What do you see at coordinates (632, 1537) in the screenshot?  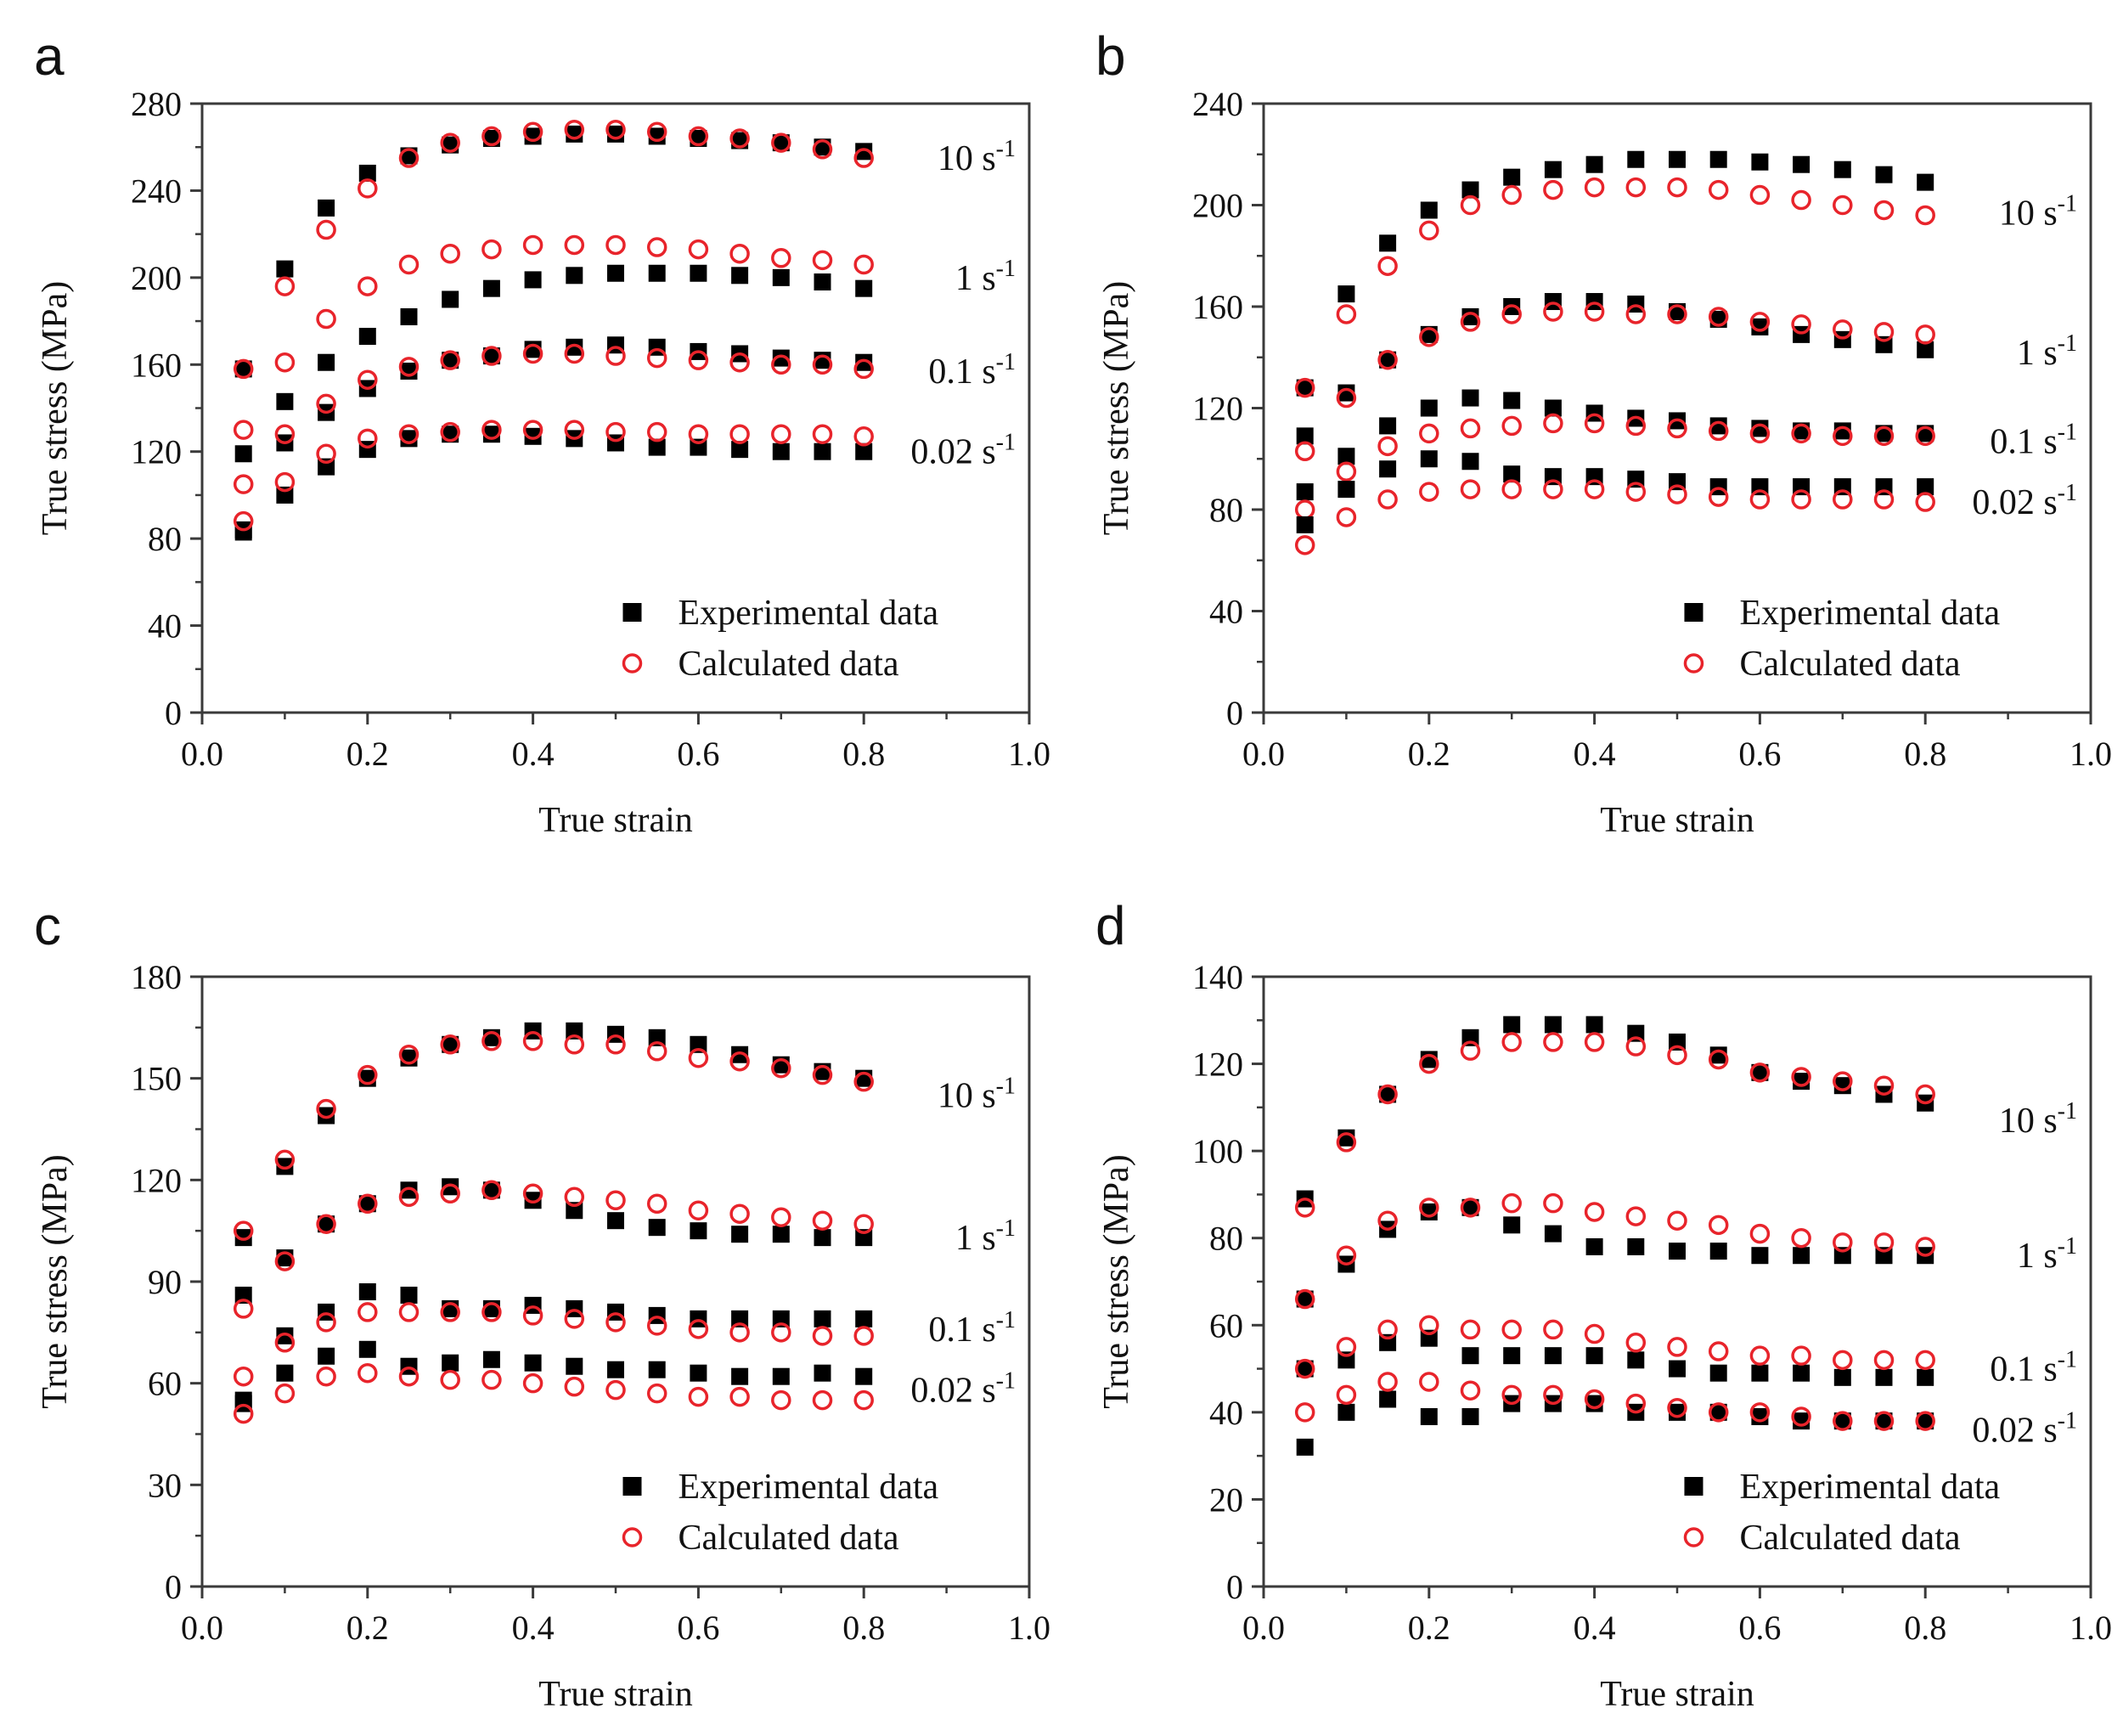 I see `legend-calculated-marker` at bounding box center [632, 1537].